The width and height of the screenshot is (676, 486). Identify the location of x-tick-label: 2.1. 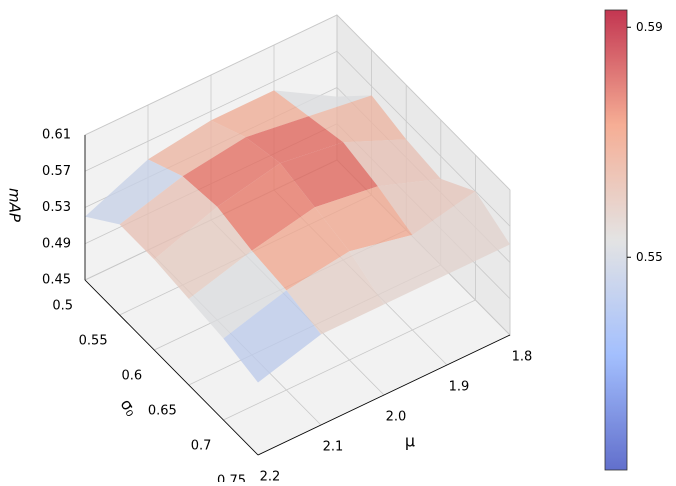
(333, 447).